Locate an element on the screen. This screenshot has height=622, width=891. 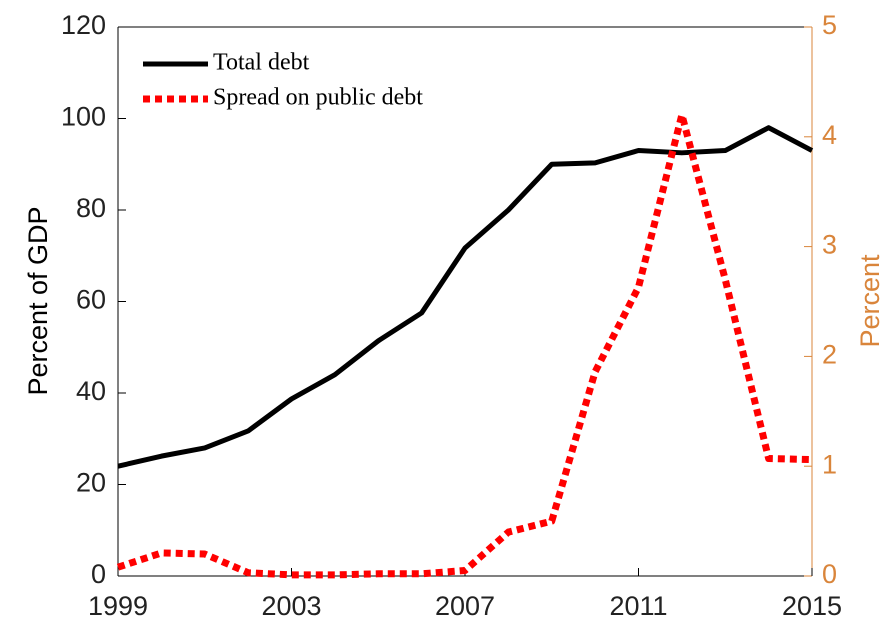
y2-tick-label: 1 is located at coordinates (829, 464).